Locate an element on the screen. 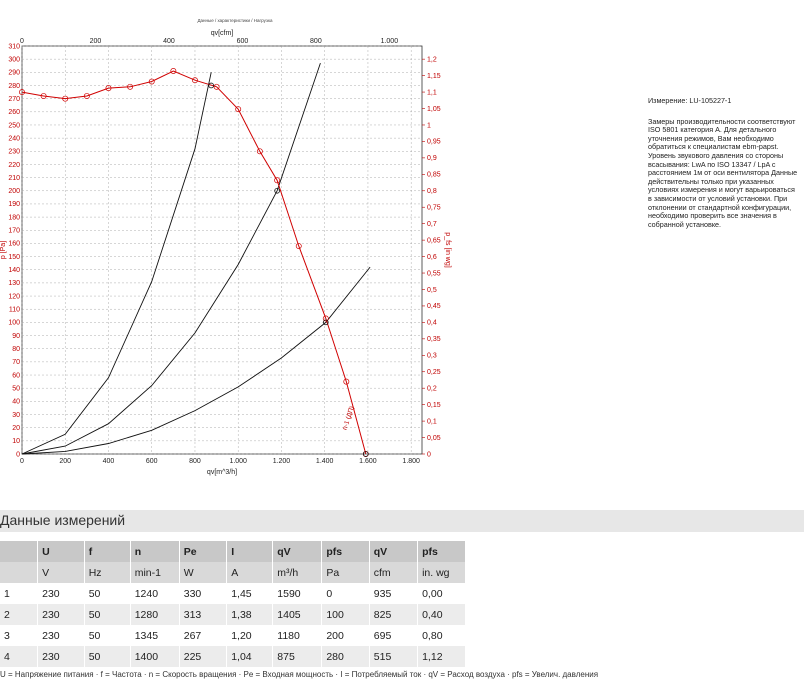 The height and width of the screenshot is (689, 804). table-cell: 1590 is located at coordinates (297, 593).